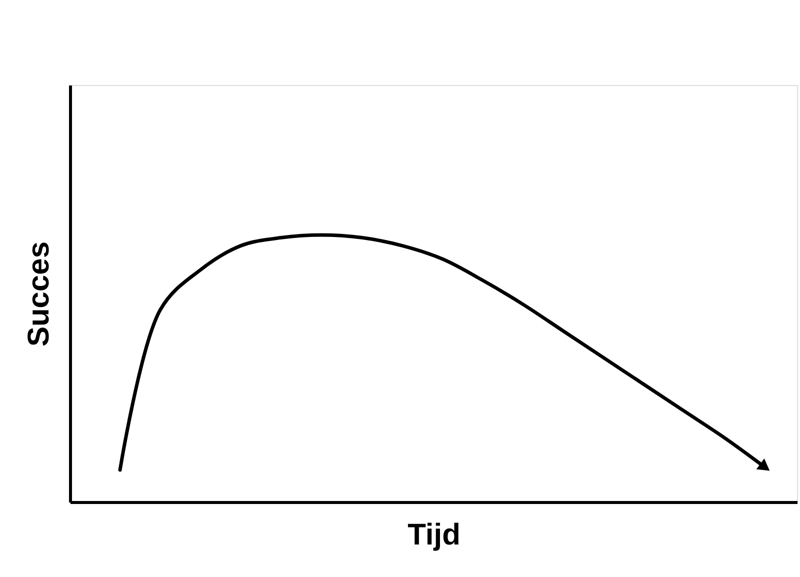 The height and width of the screenshot is (577, 800). I want to click on y-axis-title: Succes, so click(39, 294).